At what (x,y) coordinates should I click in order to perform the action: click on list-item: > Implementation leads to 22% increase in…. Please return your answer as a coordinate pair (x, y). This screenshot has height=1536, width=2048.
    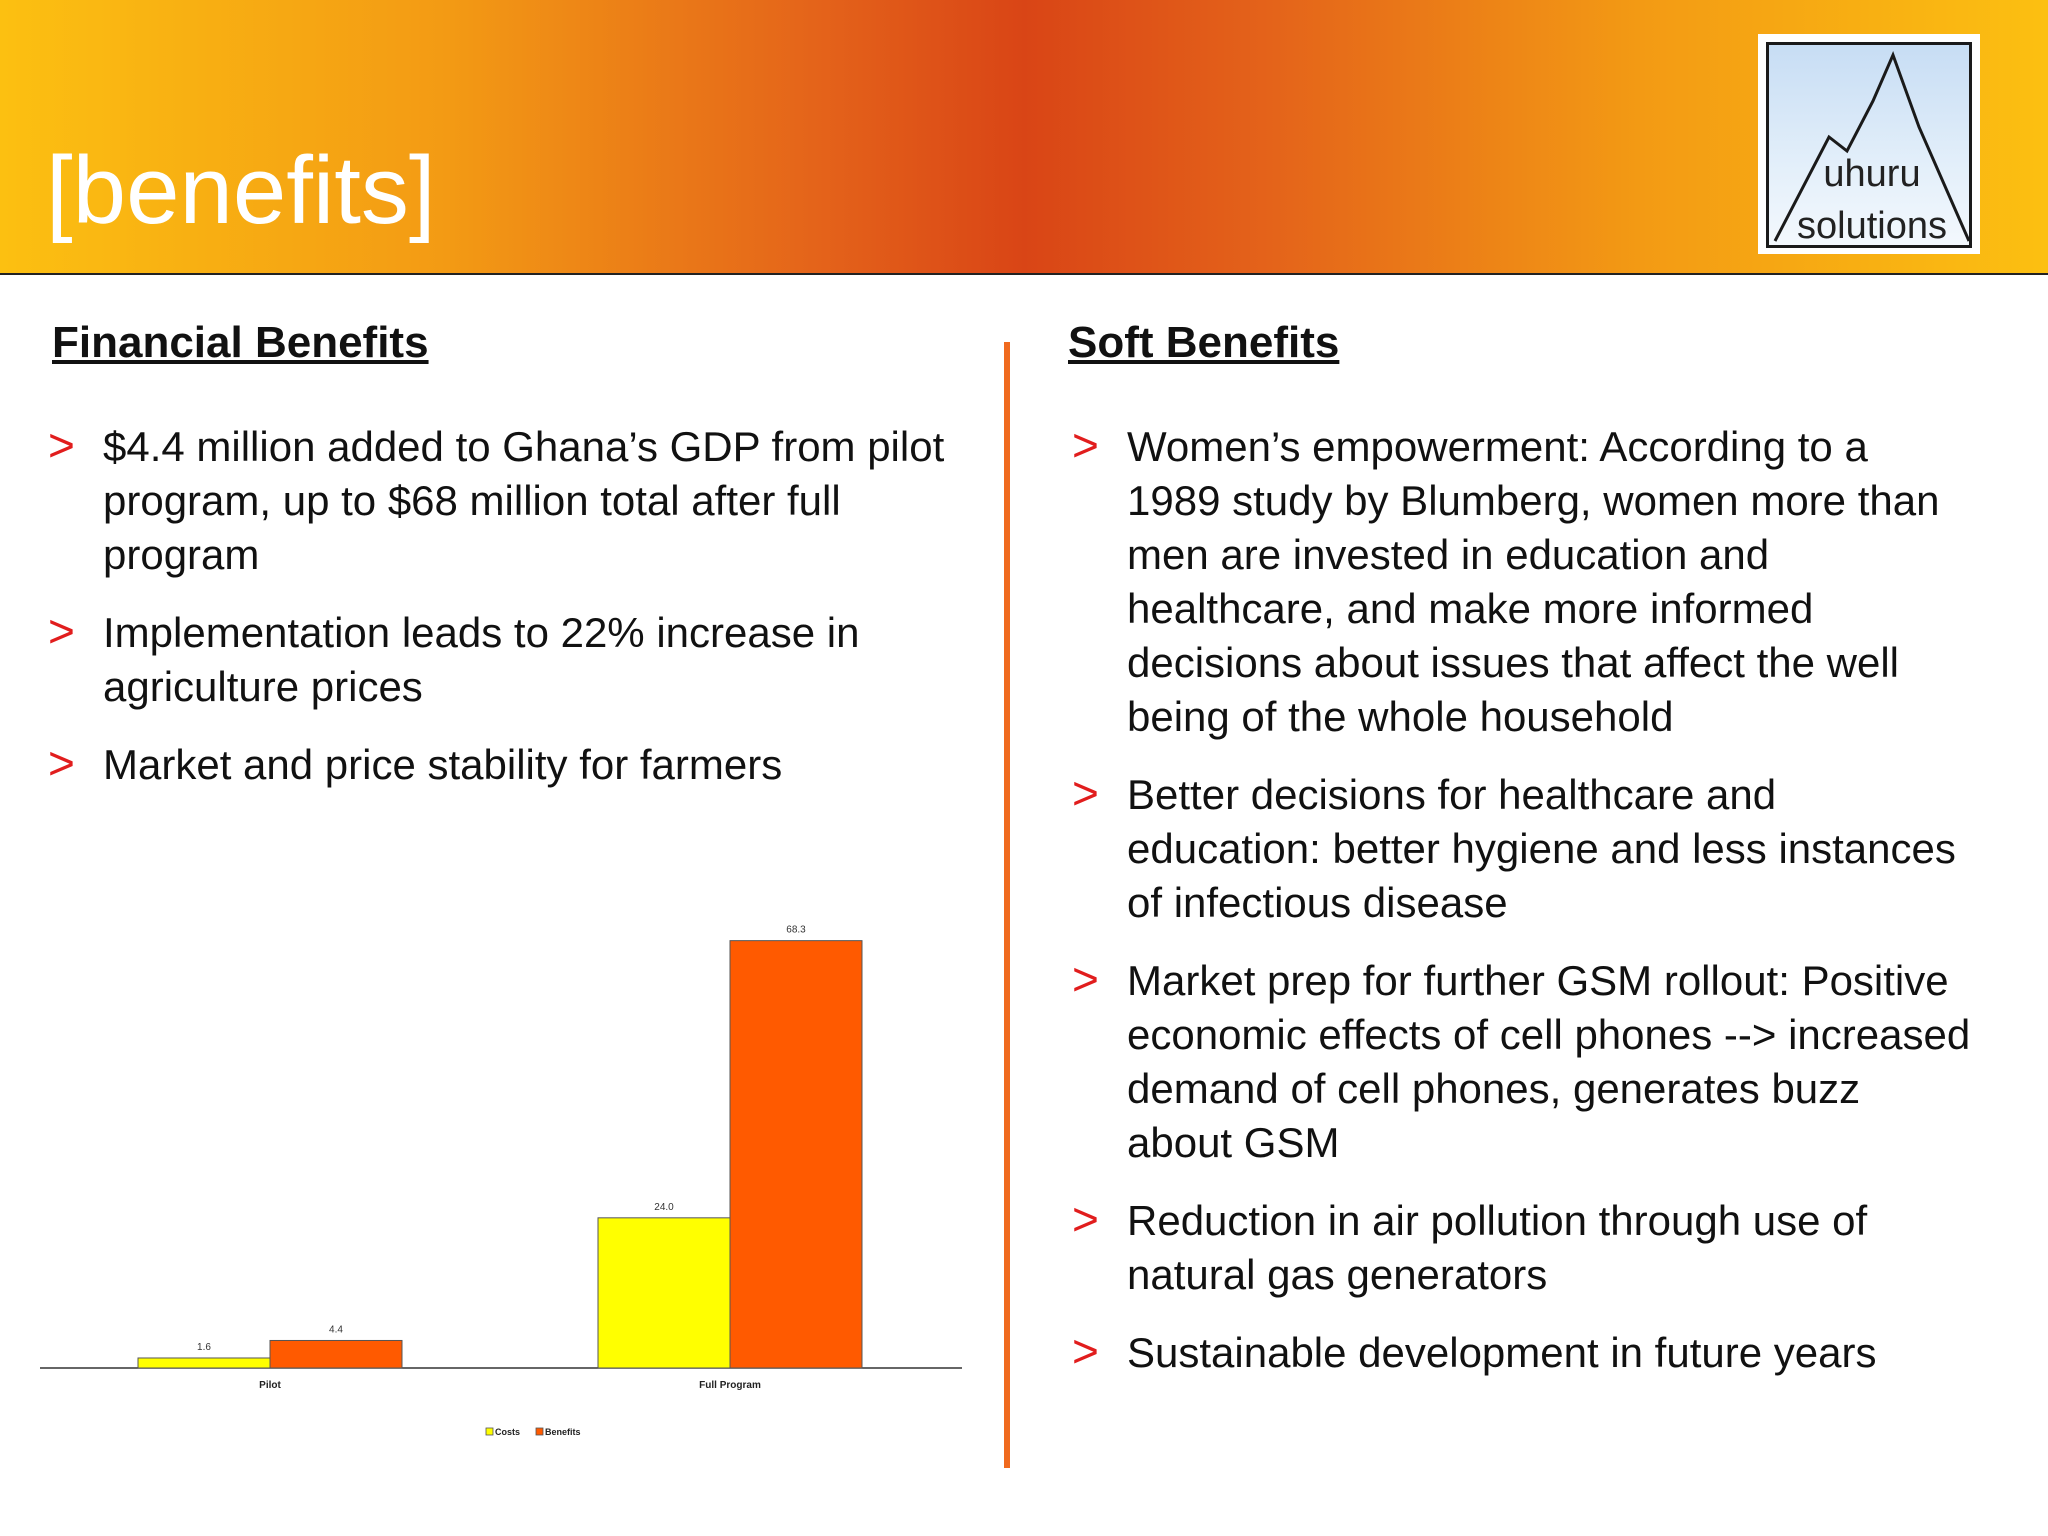
    Looking at the image, I should click on (498, 659).